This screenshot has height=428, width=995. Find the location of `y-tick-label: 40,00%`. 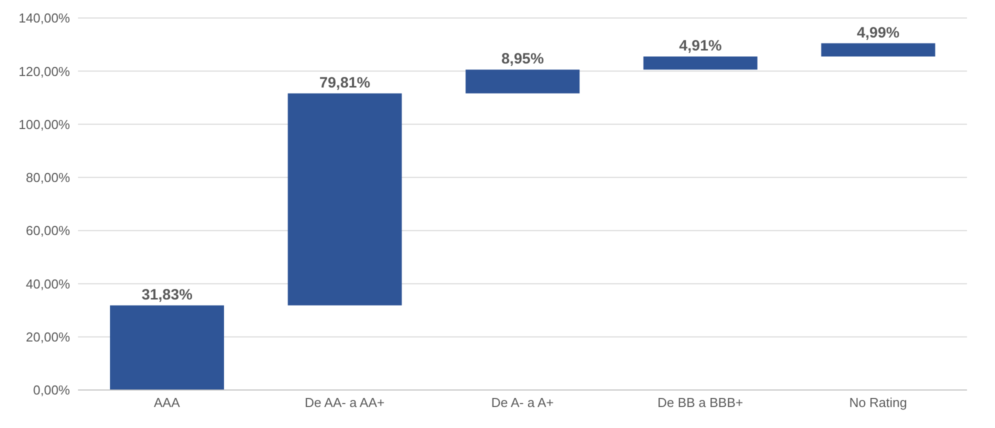

y-tick-label: 40,00% is located at coordinates (48, 284).